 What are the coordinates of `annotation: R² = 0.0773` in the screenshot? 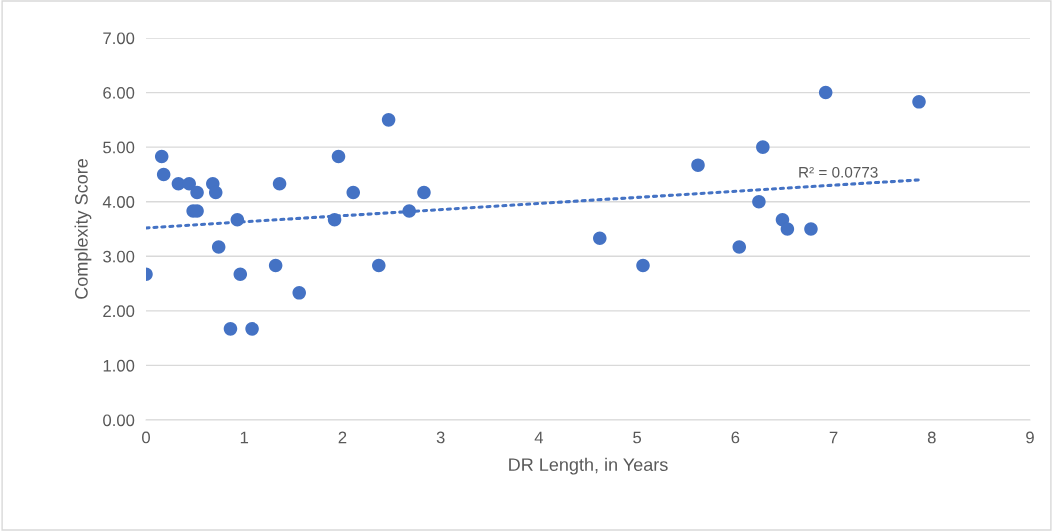 It's located at (838, 172).